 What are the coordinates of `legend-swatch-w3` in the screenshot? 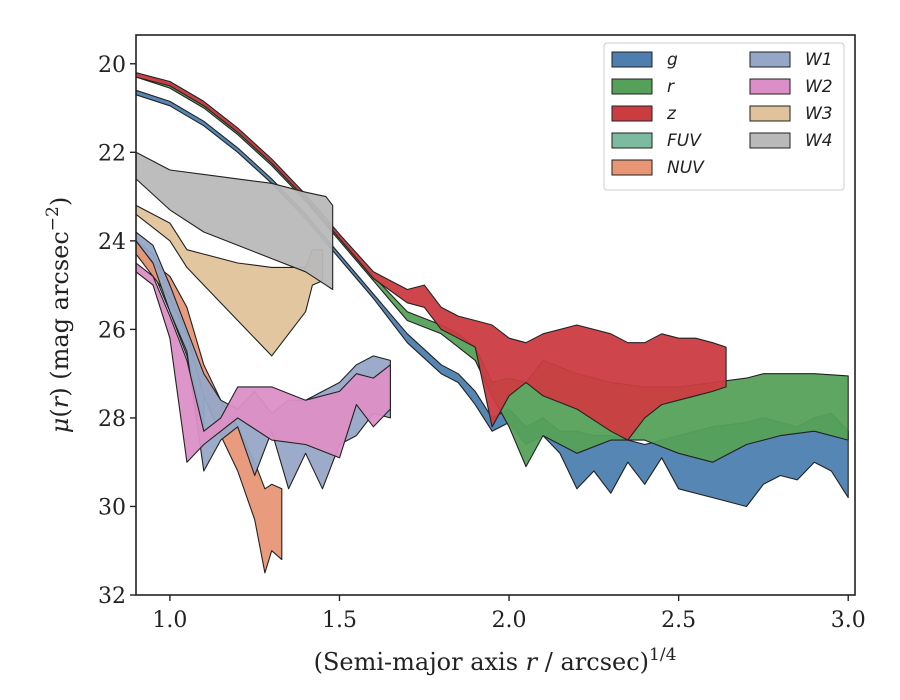 It's located at (770, 113).